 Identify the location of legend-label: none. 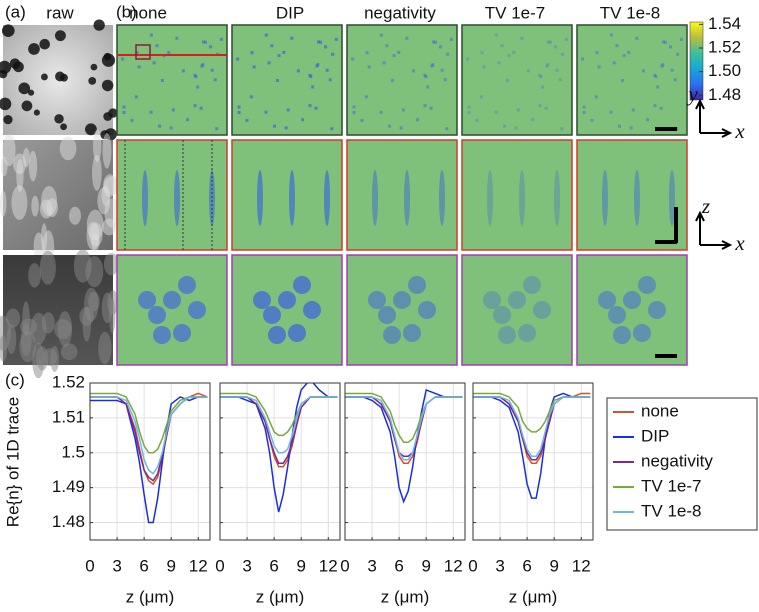
(660, 410).